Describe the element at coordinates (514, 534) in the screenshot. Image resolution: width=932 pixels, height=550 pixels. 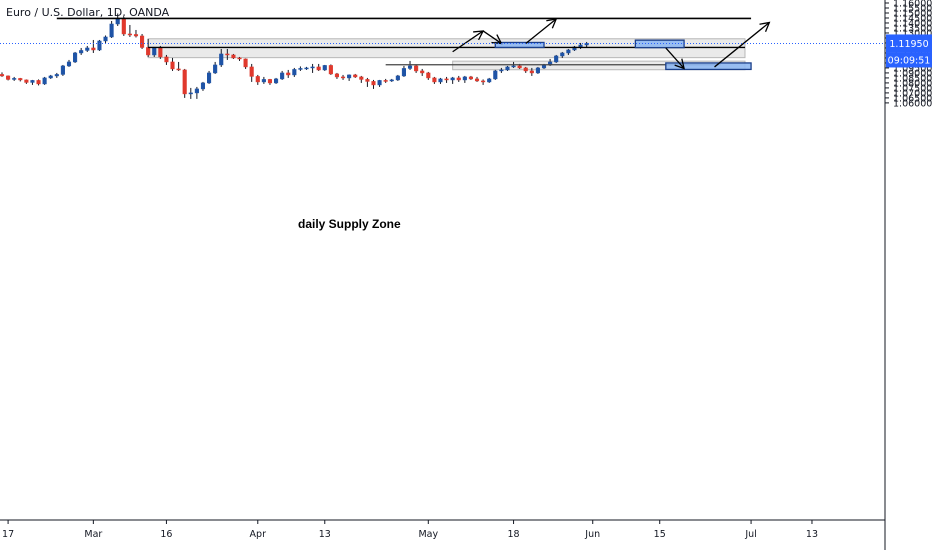
I see `x-tick-label: 18` at that location.